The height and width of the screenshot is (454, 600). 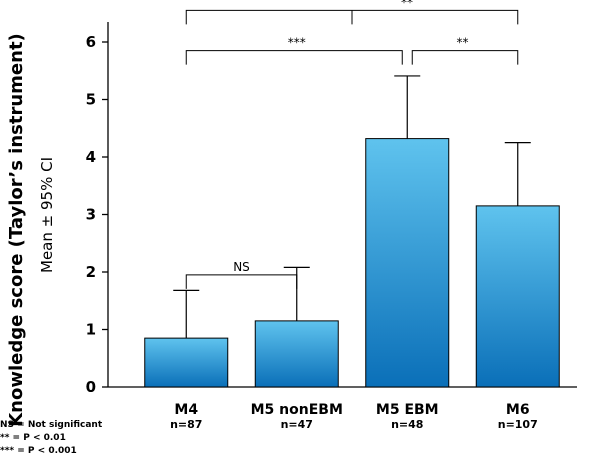 What do you see at coordinates (518, 410) in the screenshot?
I see `x-category-label: M6` at bounding box center [518, 410].